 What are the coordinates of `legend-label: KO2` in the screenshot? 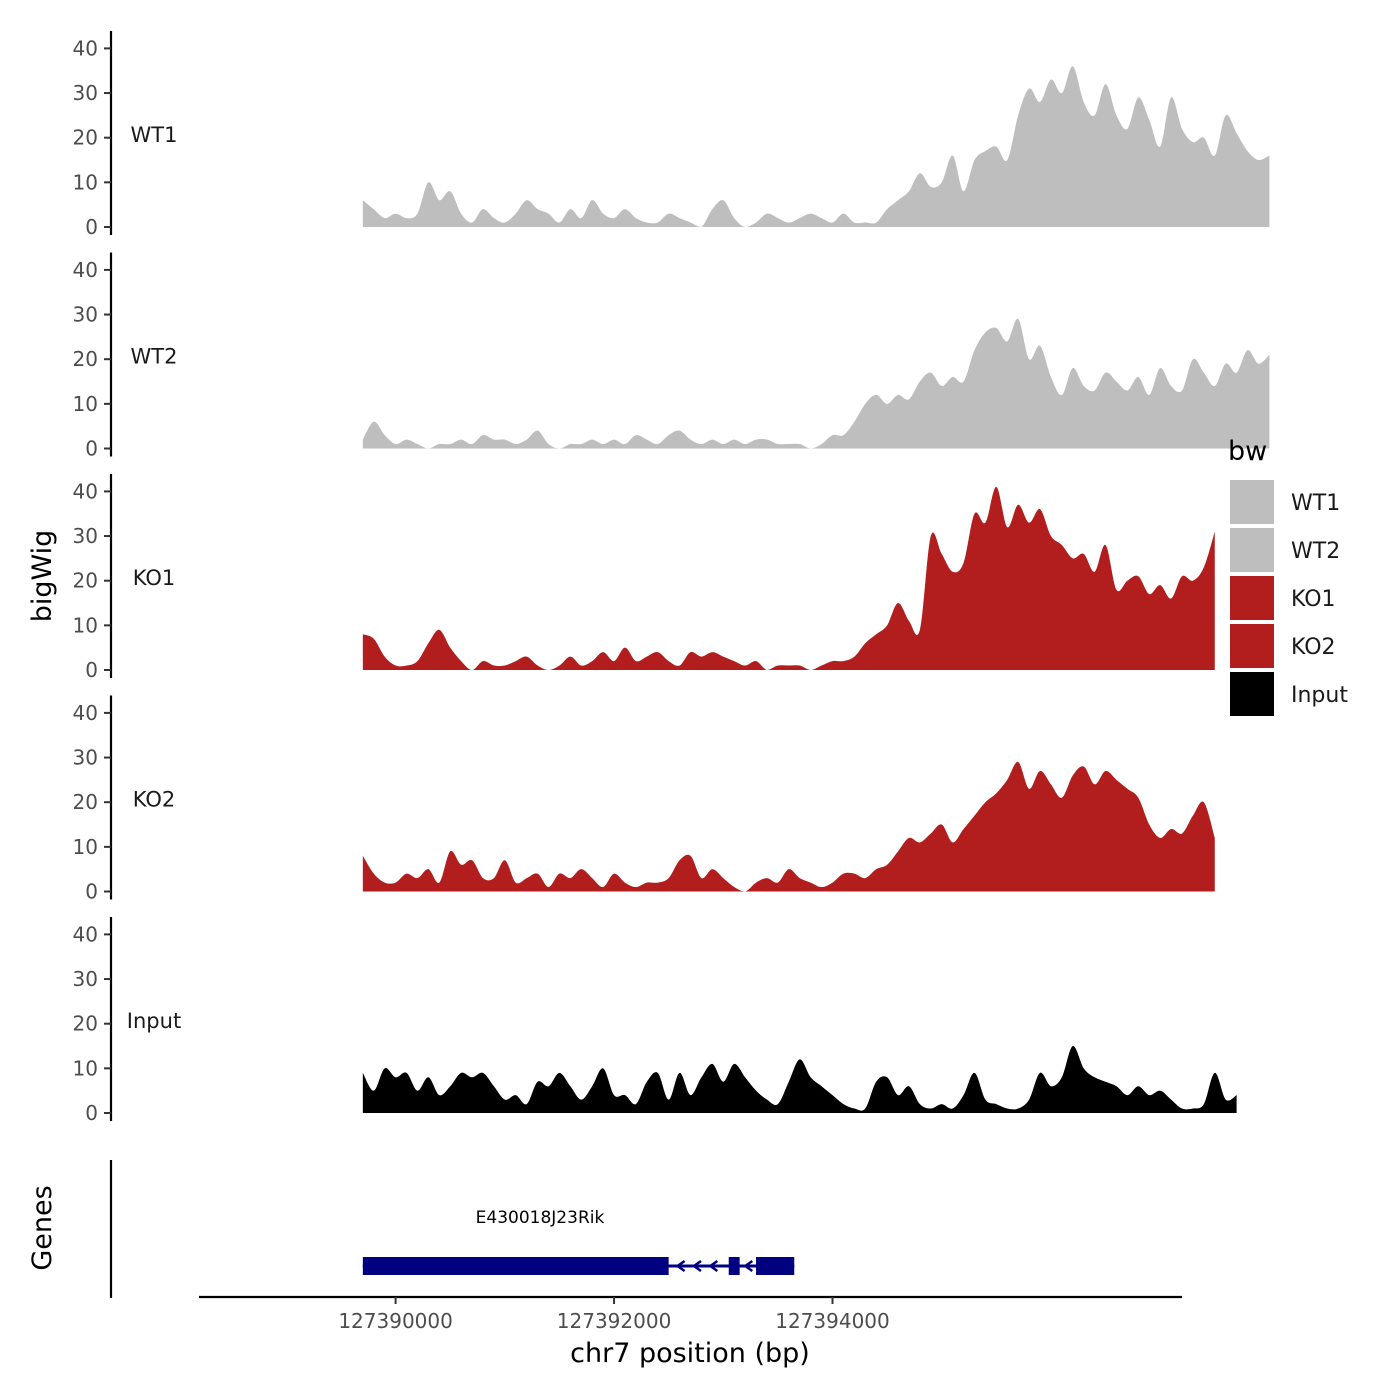 It's located at (1313, 647).